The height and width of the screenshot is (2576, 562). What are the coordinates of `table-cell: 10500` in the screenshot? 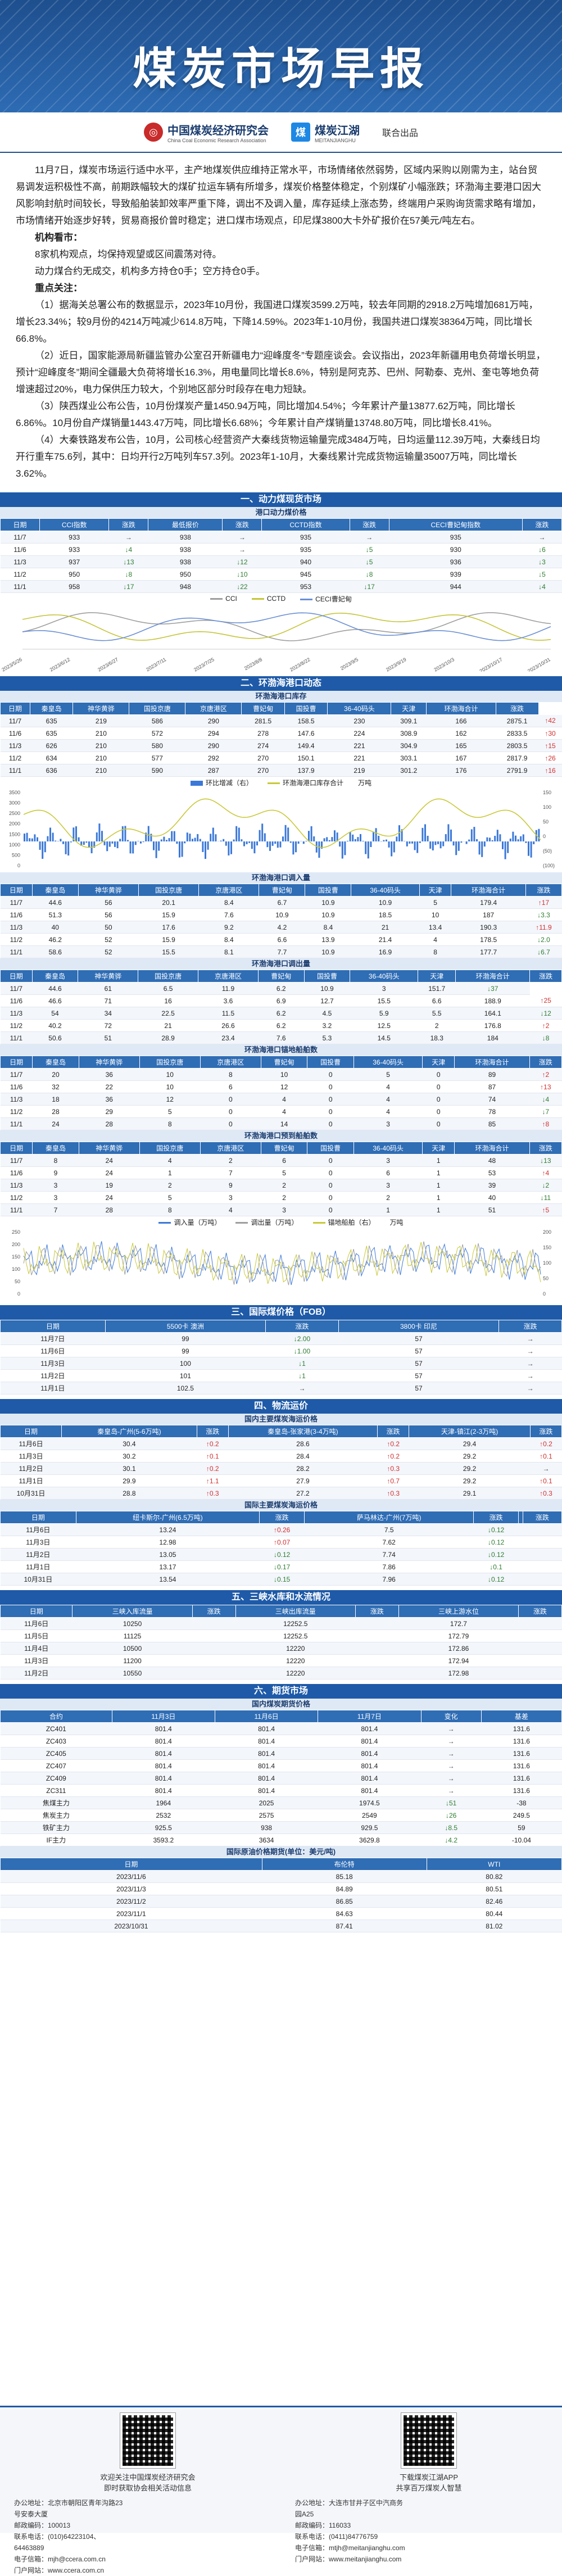 It's located at (132, 1648).